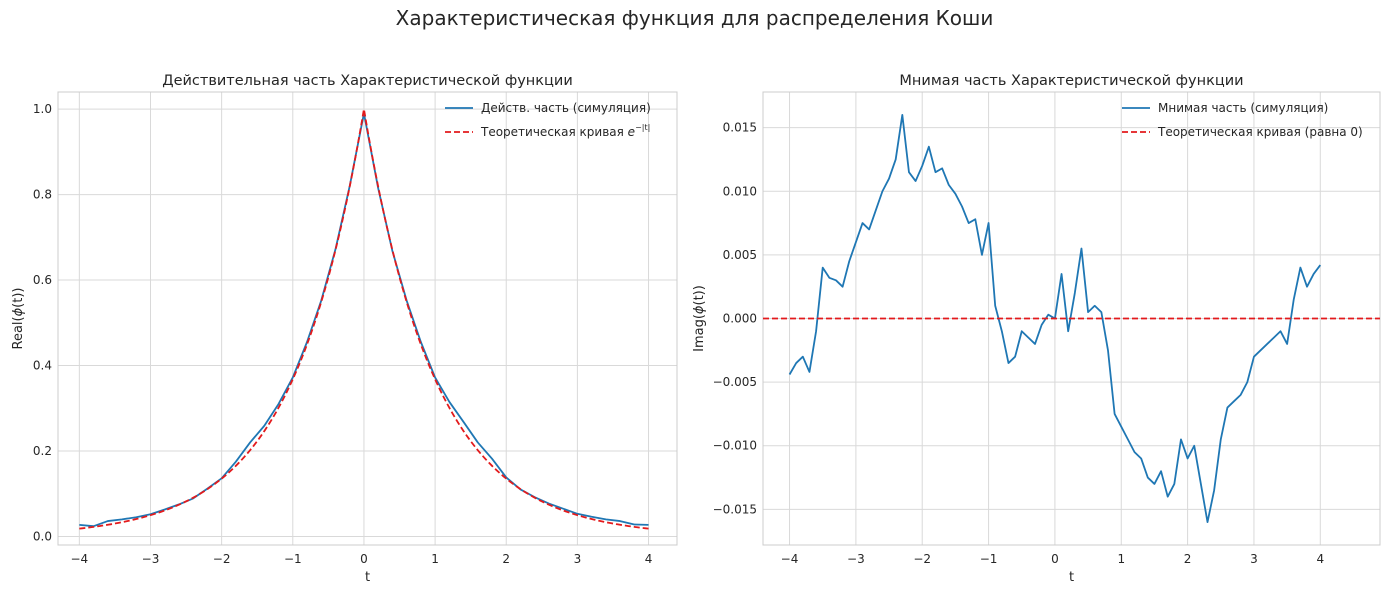 The image size is (1389, 593). I want to click on y-axis-label: Imag(ϕ(t)), so click(699, 318).